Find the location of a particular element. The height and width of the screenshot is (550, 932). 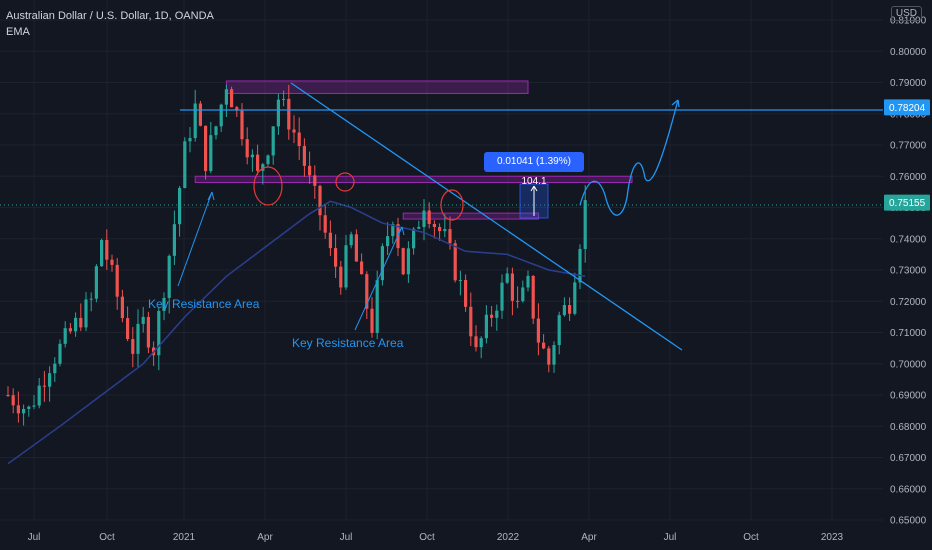

projection-path is located at coordinates (629, 157).